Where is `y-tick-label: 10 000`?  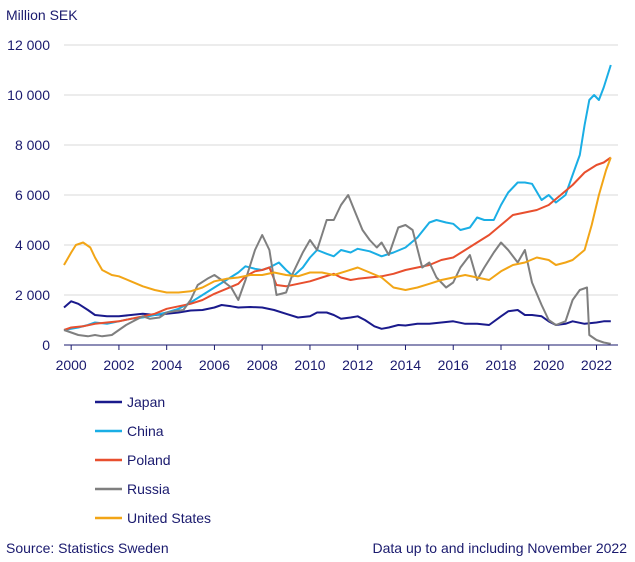
y-tick-label: 10 000 is located at coordinates (28, 95).